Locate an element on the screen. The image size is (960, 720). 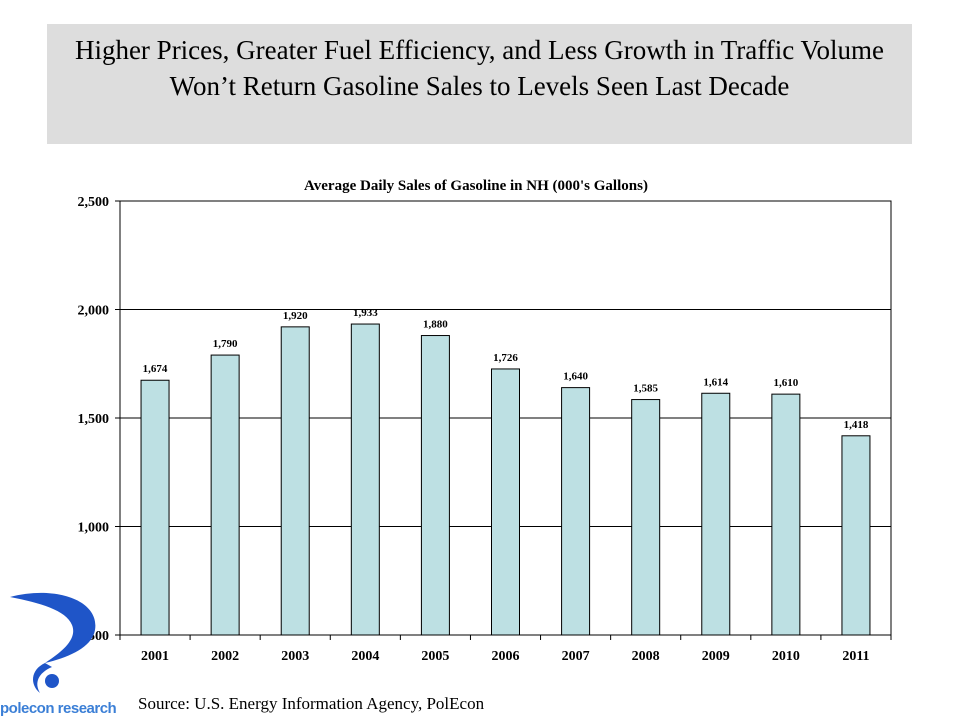
data-label: 1,418 is located at coordinates (856, 425).